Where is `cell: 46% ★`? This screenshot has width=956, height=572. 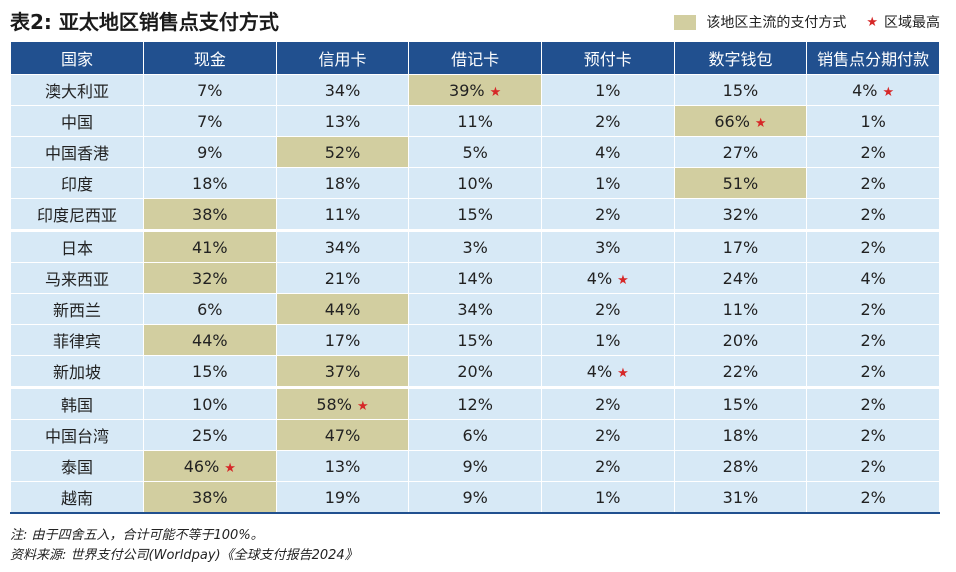
cell: 46% ★ is located at coordinates (210, 466).